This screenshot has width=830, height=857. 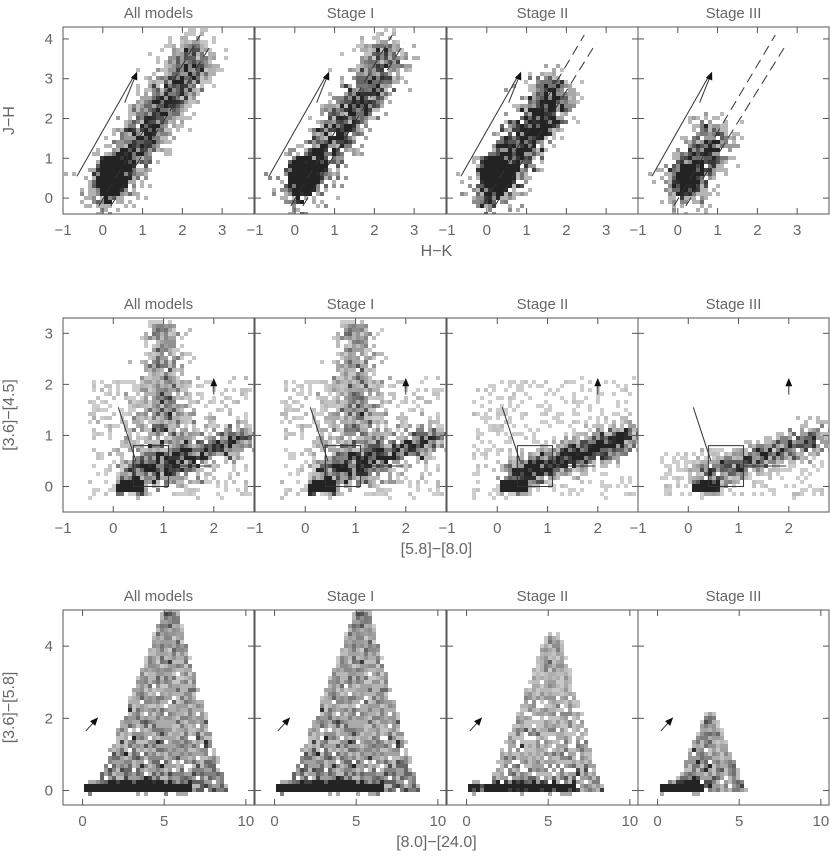 I want to click on panel-1-2: −1 0 1 2 3 Stage I, so click(x=346, y=122).